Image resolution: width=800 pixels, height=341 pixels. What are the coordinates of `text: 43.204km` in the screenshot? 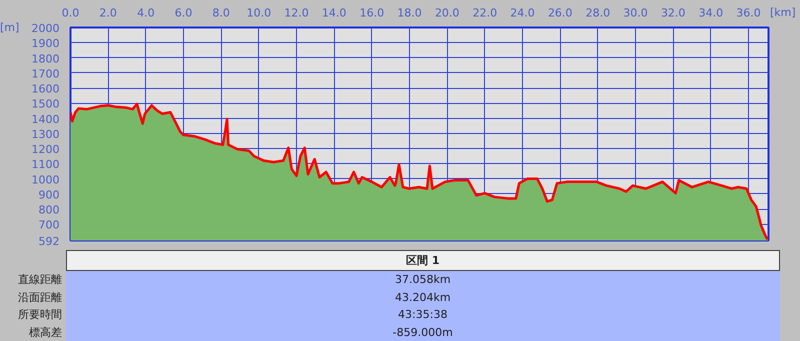 It's located at (423, 297).